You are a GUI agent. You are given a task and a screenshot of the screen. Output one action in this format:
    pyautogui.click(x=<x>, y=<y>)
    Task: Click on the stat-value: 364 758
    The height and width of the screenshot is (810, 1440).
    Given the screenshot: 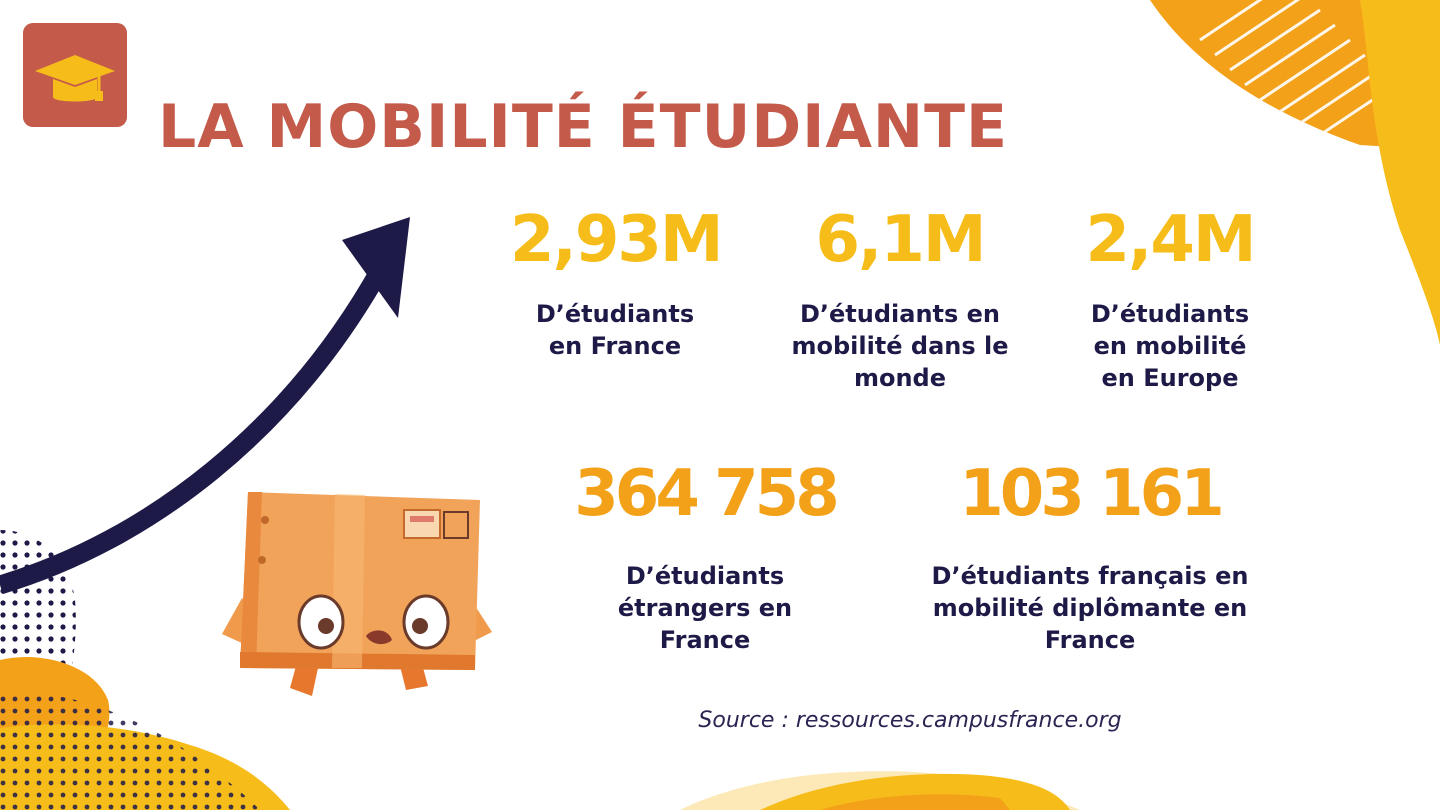 What is the action you would take?
    pyautogui.click(x=706, y=494)
    